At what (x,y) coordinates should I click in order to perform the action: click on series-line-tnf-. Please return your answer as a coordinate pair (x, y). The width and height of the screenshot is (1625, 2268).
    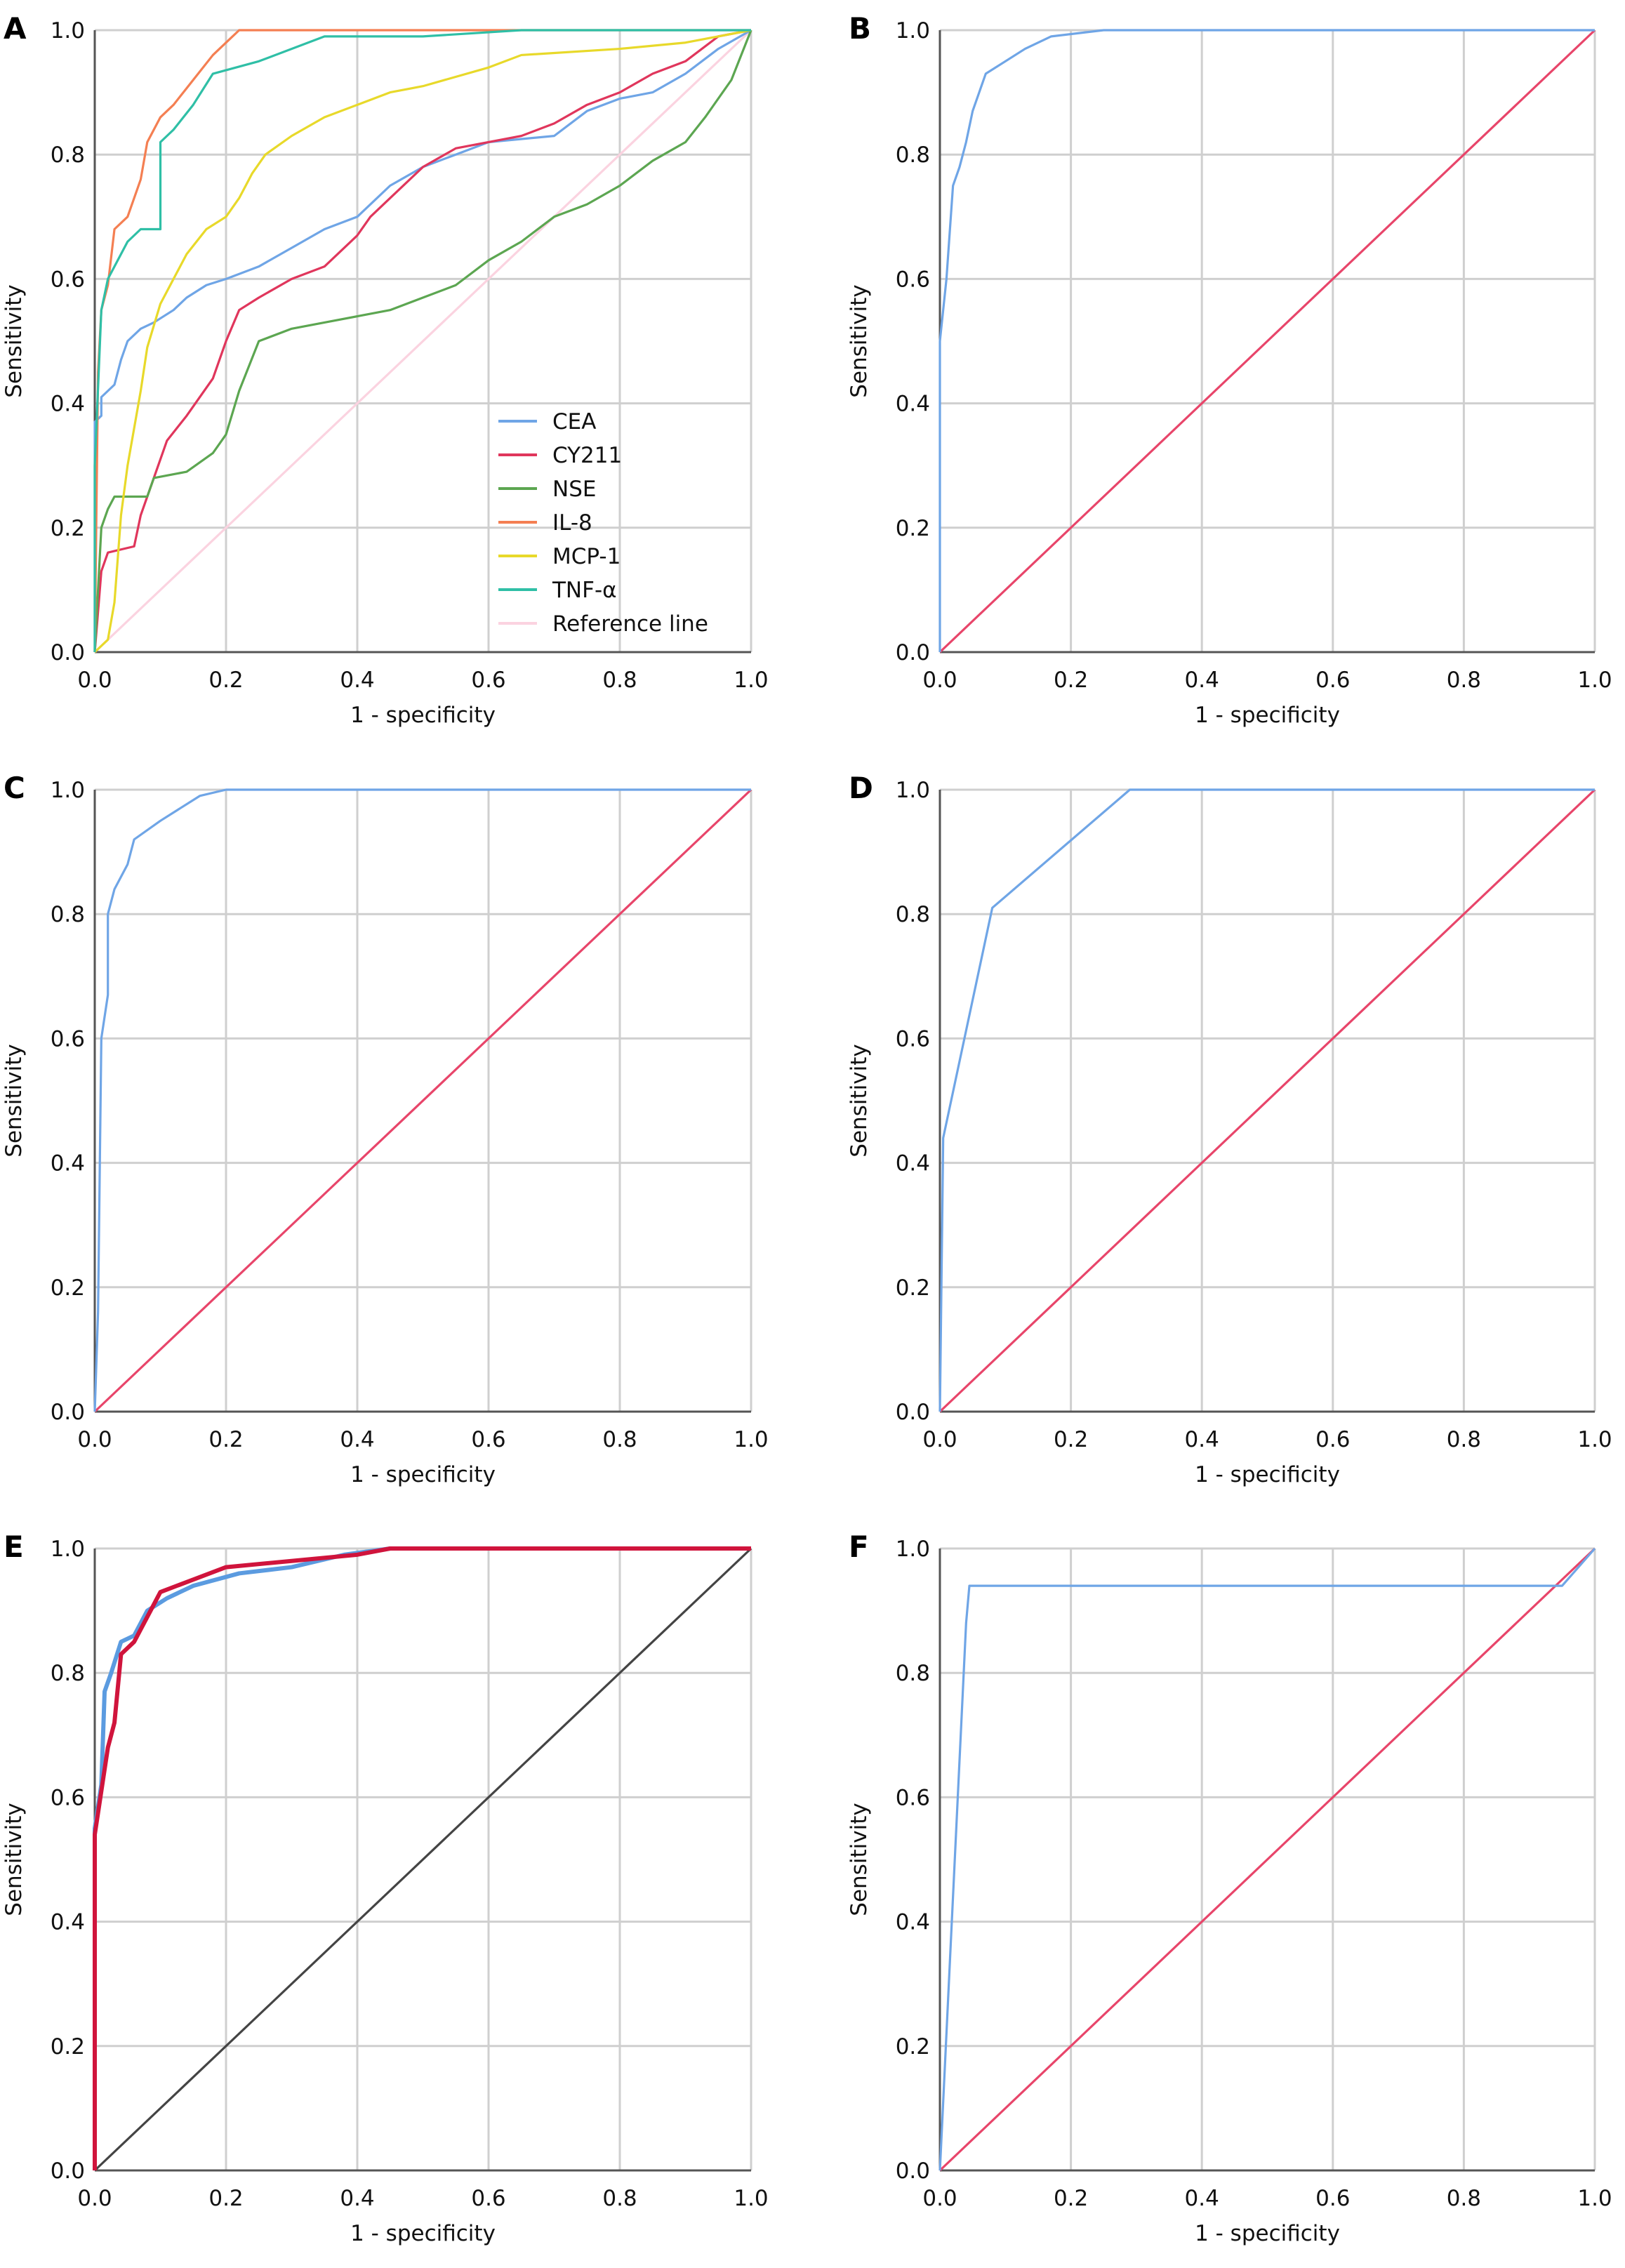
    Looking at the image, I should click on (422, 340).